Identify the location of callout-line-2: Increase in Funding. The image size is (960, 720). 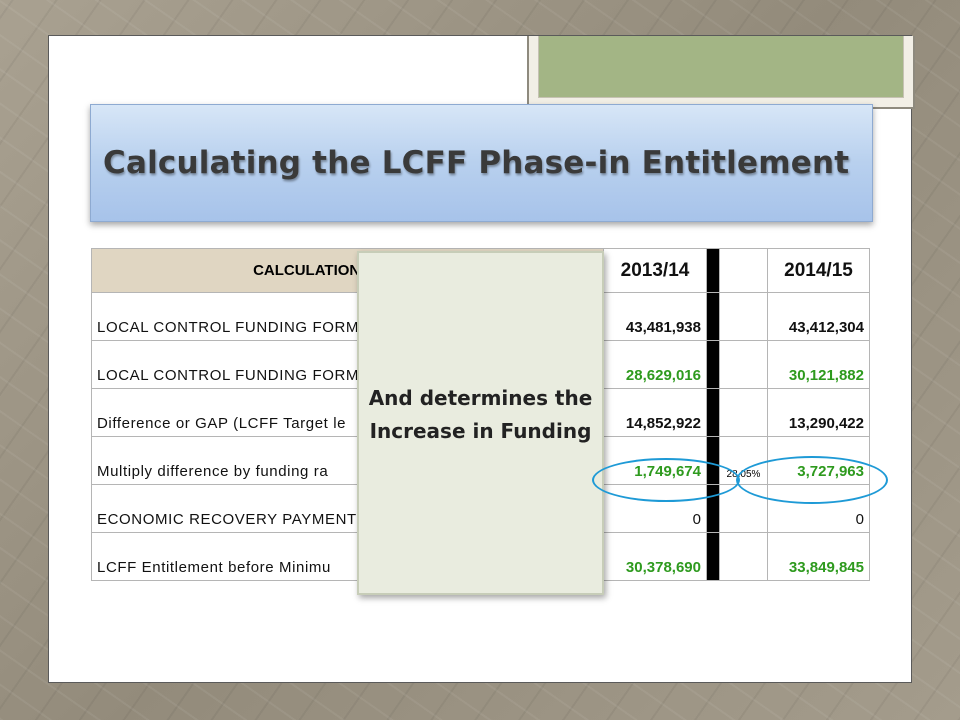
(480, 431).